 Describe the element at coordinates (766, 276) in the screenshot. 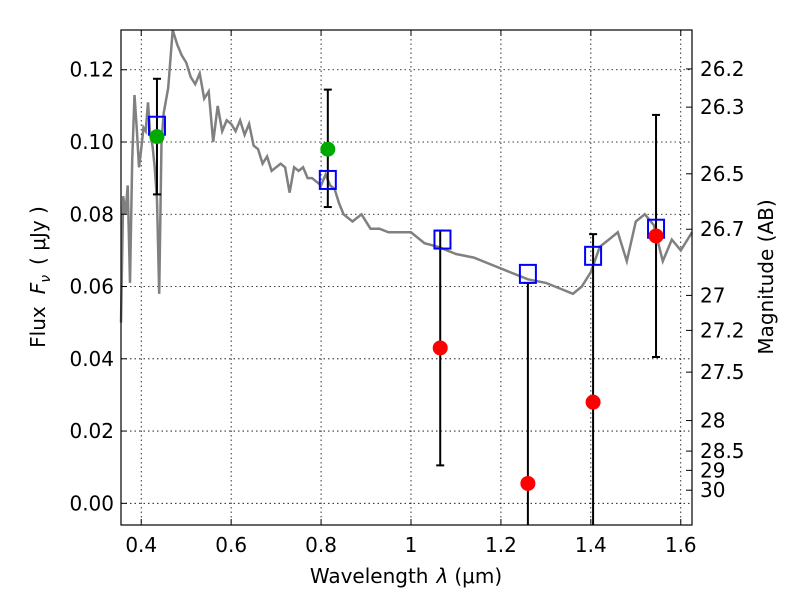

I see `y2-axis-title: Magnitude (AB)` at that location.